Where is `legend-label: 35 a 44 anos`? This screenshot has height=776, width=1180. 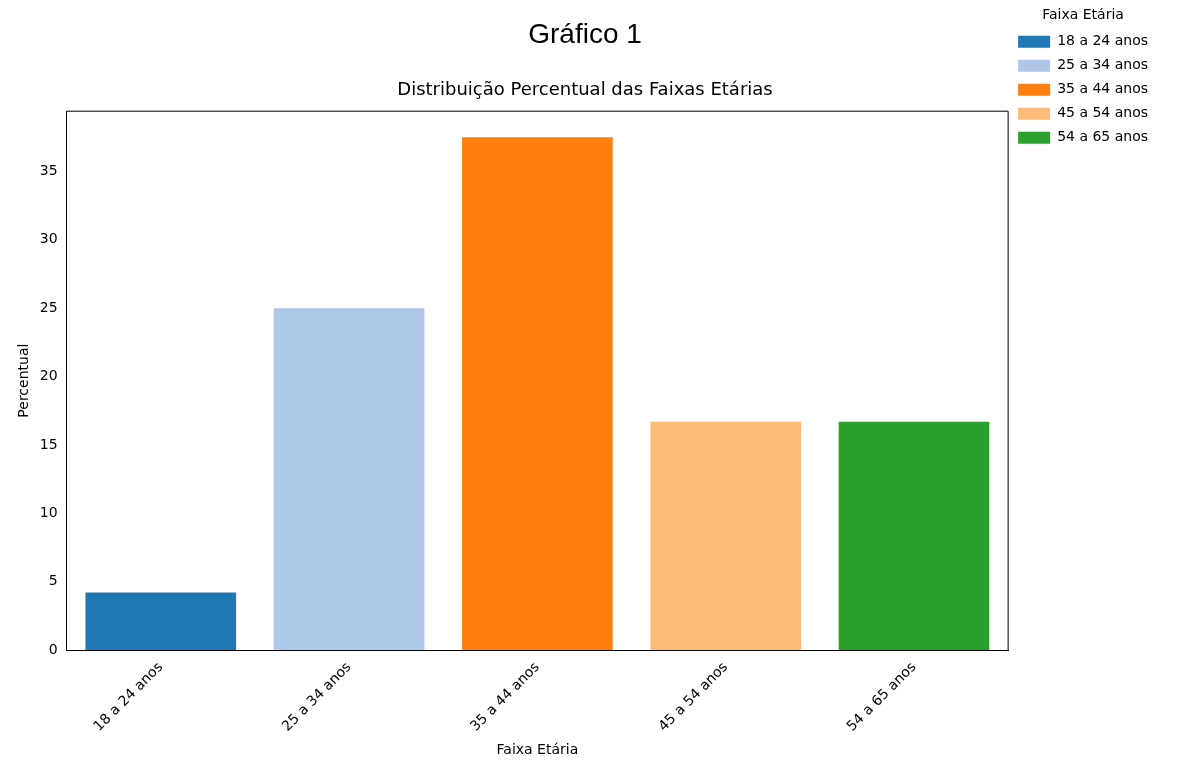 legend-label: 35 a 44 anos is located at coordinates (1102, 88).